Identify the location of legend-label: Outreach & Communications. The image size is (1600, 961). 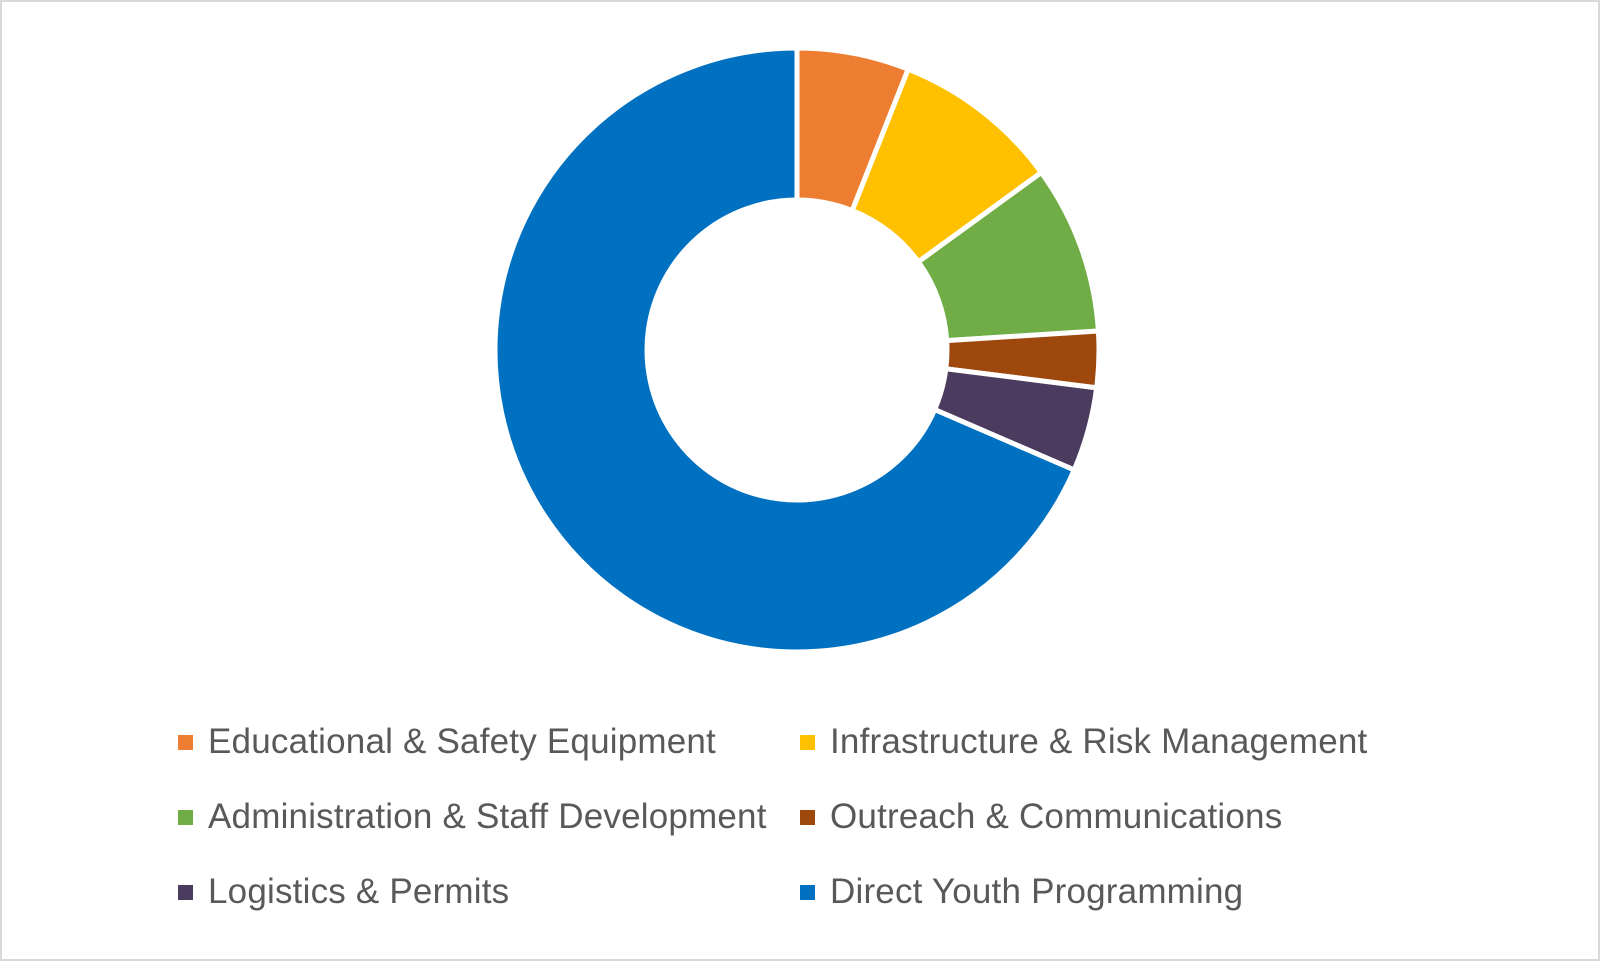
(1056, 816).